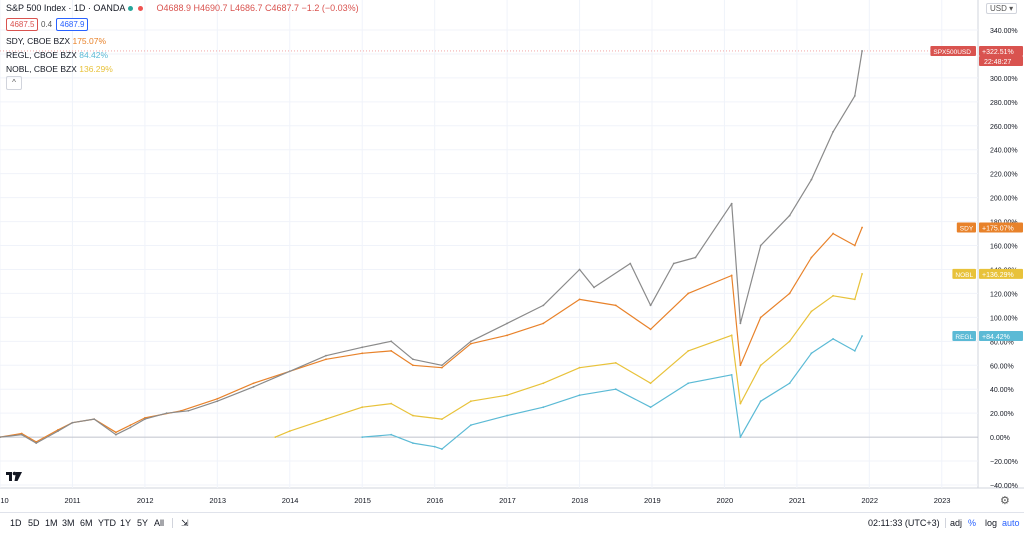  I want to click on badge-name-text: NOBL, so click(964, 275).